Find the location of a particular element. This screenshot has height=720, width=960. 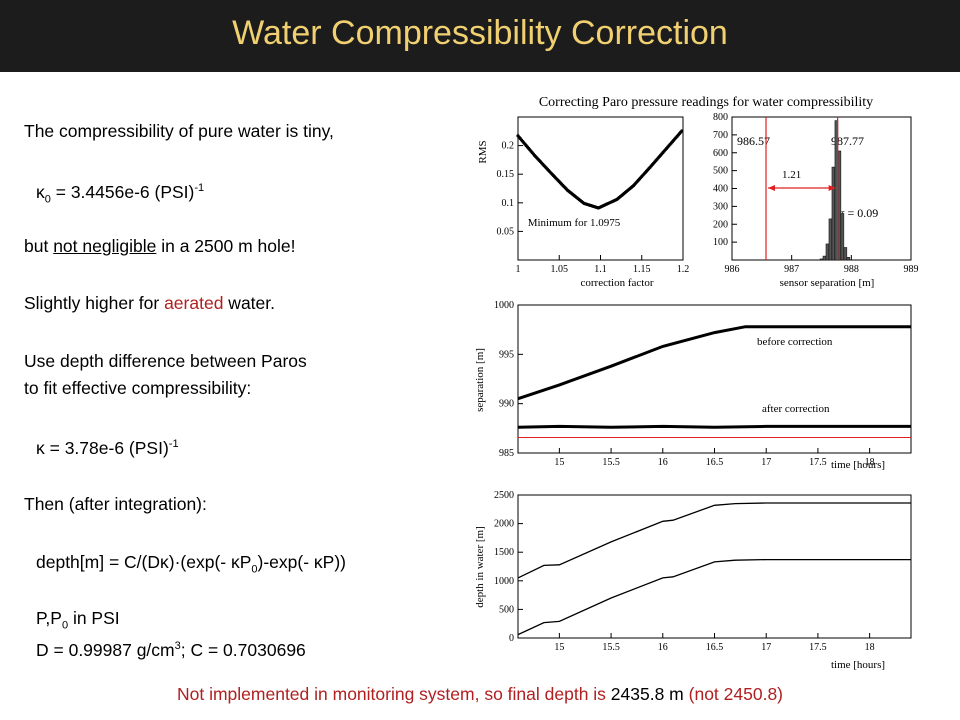

chart4-xtick-label: 17.5 is located at coordinates (818, 647).